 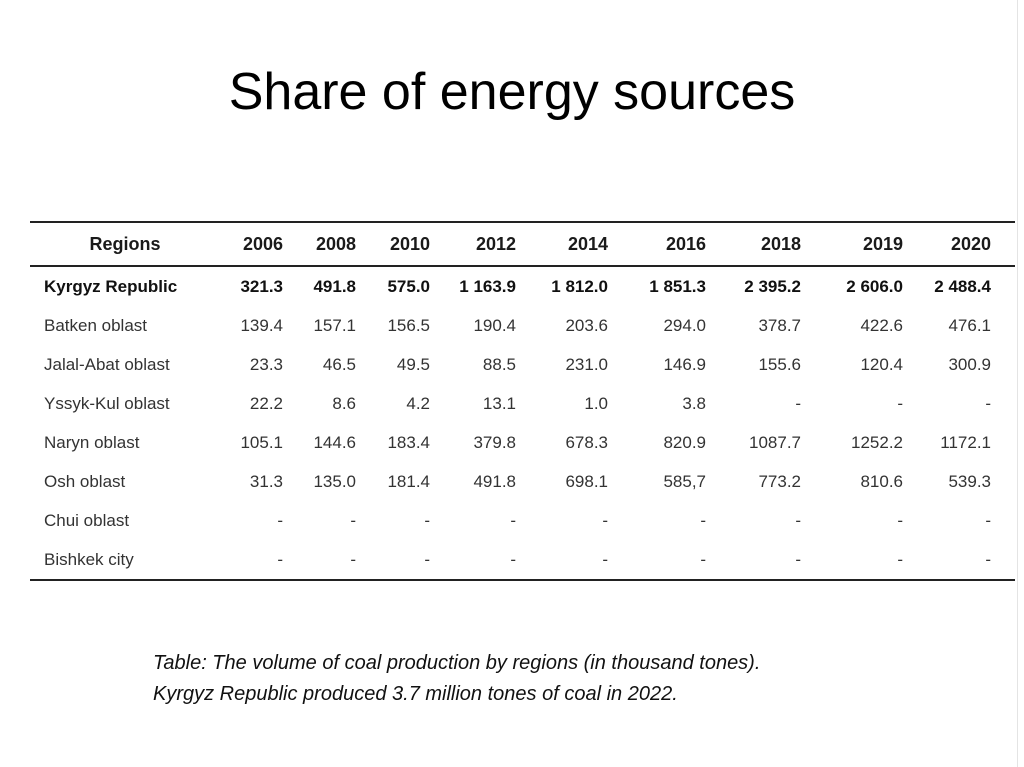 What do you see at coordinates (780, 243) in the screenshot?
I see `header-year: 2018` at bounding box center [780, 243].